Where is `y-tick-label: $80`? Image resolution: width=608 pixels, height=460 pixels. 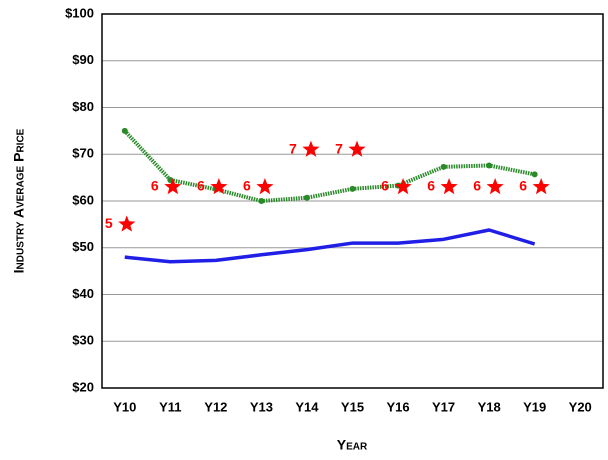
y-tick-label: $80 is located at coordinates (83, 106).